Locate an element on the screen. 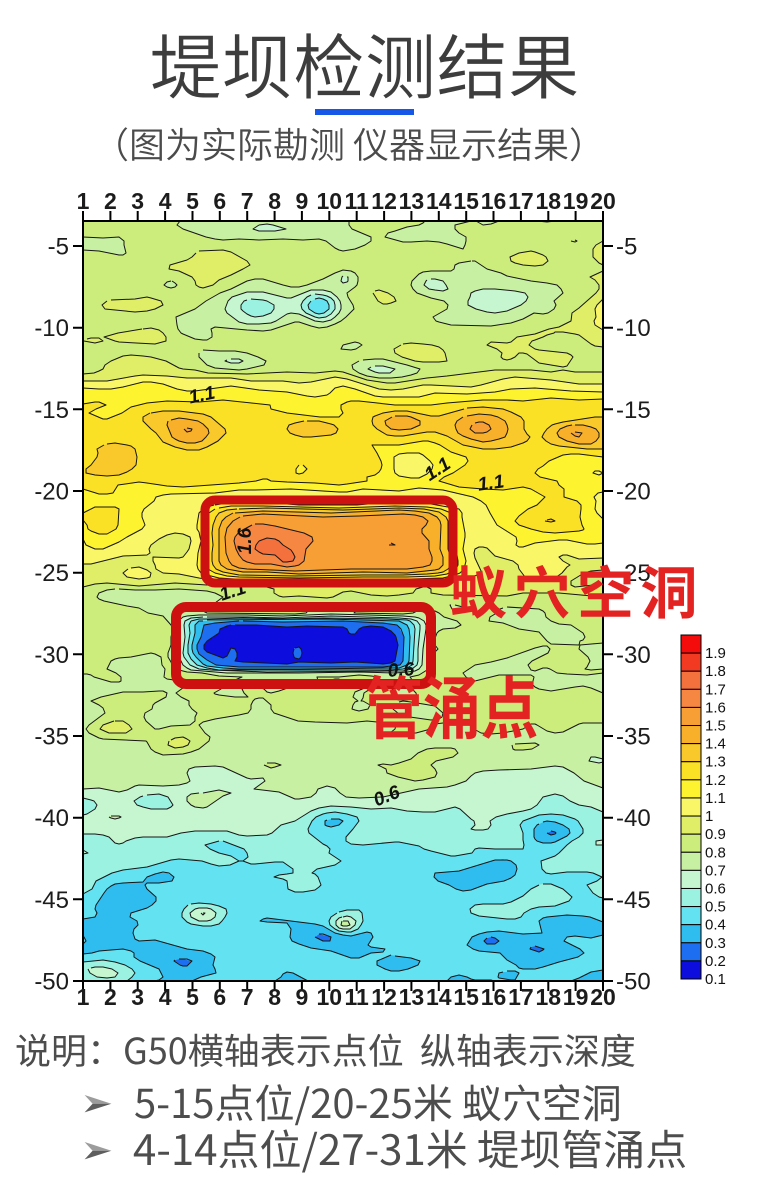  svg-text: 1.9 is located at coordinates (715, 653).